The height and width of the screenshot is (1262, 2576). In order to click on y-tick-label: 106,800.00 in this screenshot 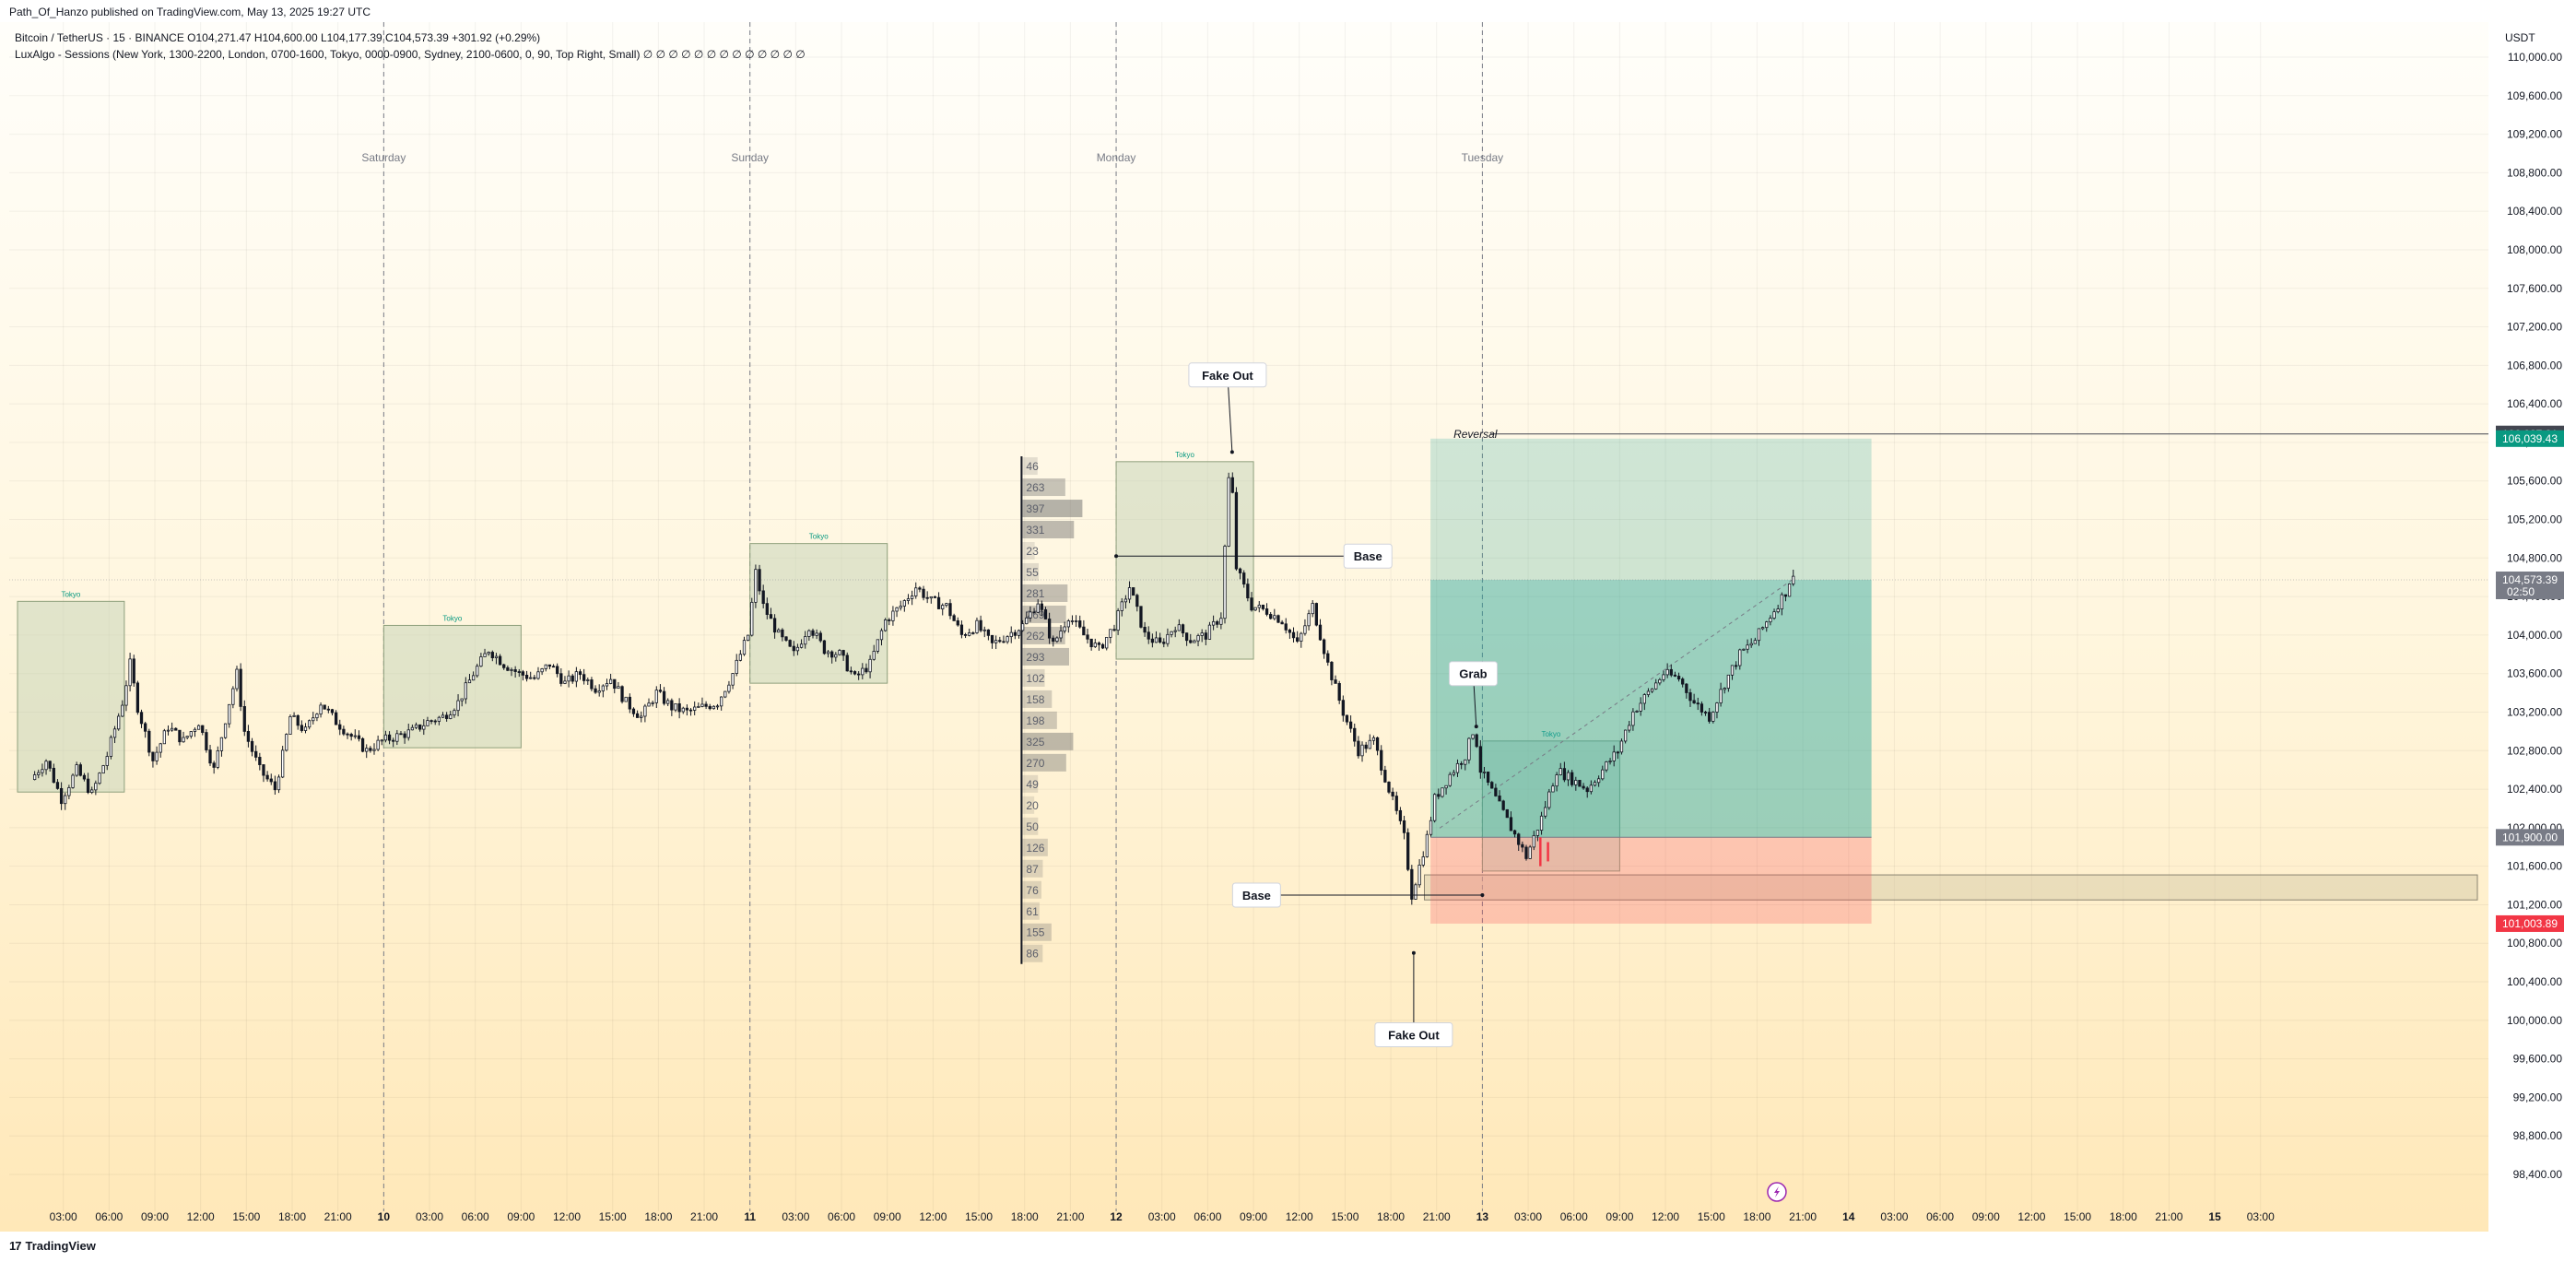, I will do `click(2534, 365)`.